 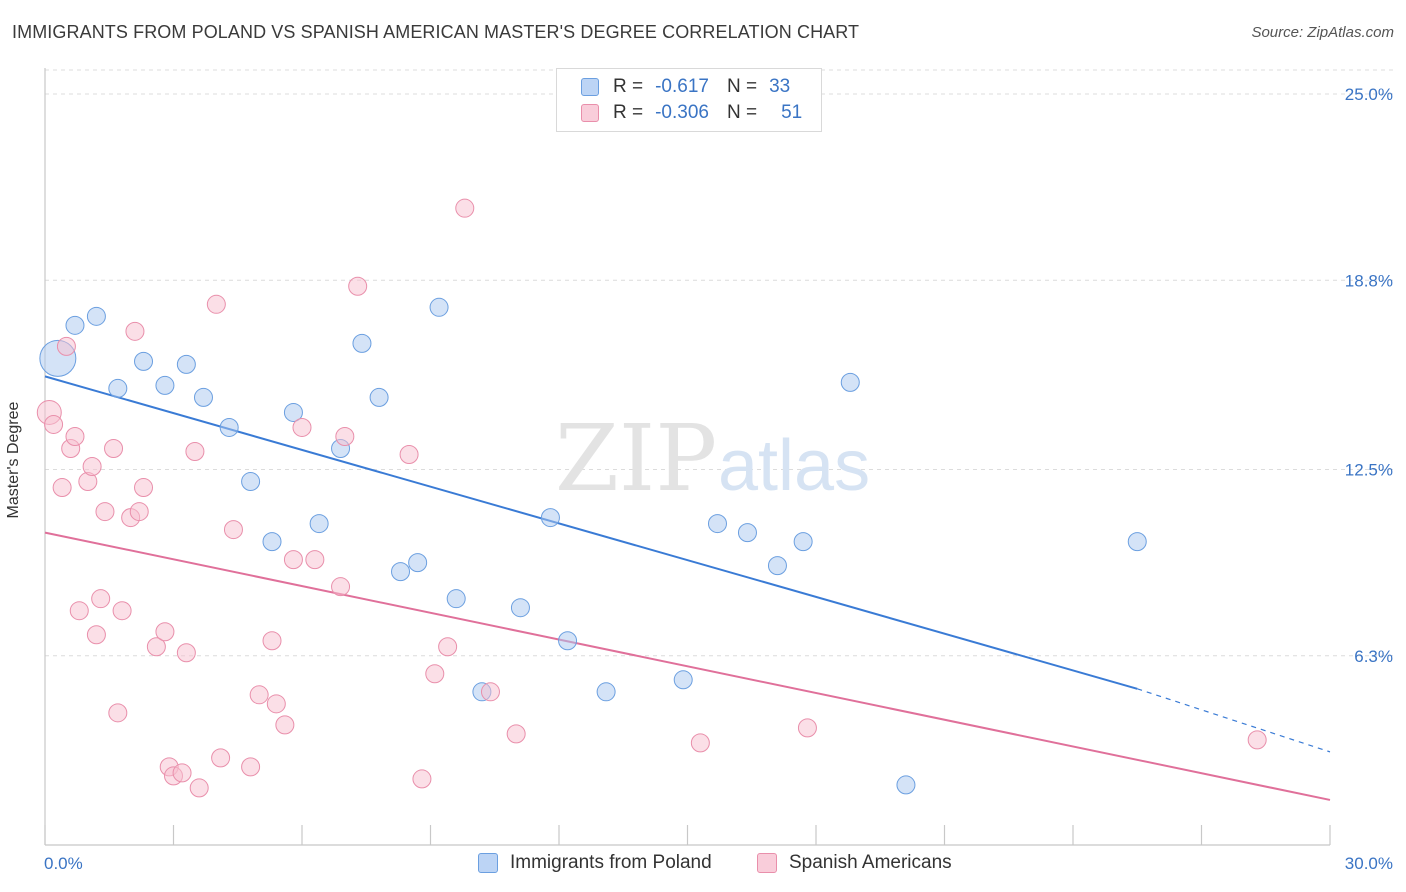 What do you see at coordinates (13, 460) in the screenshot?
I see `y-axis-label: Master's Degree` at bounding box center [13, 460].